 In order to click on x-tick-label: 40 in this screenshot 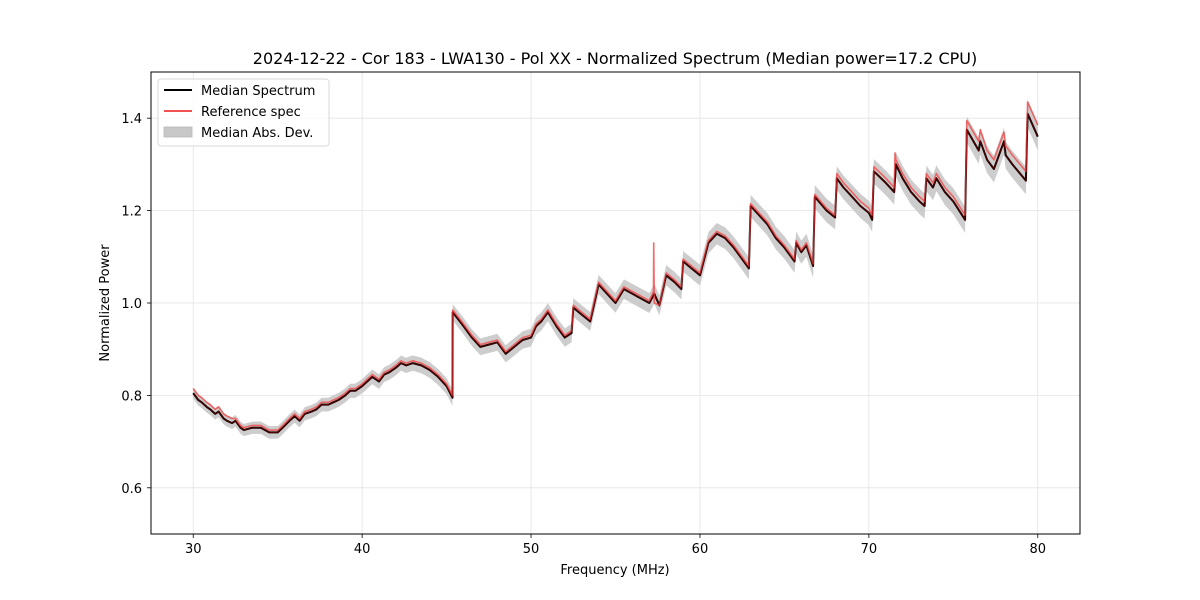, I will do `click(362, 549)`.